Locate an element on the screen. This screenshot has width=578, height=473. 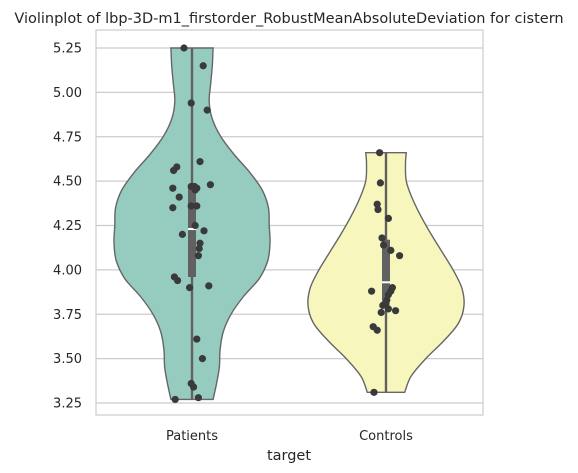
x-tick-labels: Patients Controls is located at coordinates (289, 436).